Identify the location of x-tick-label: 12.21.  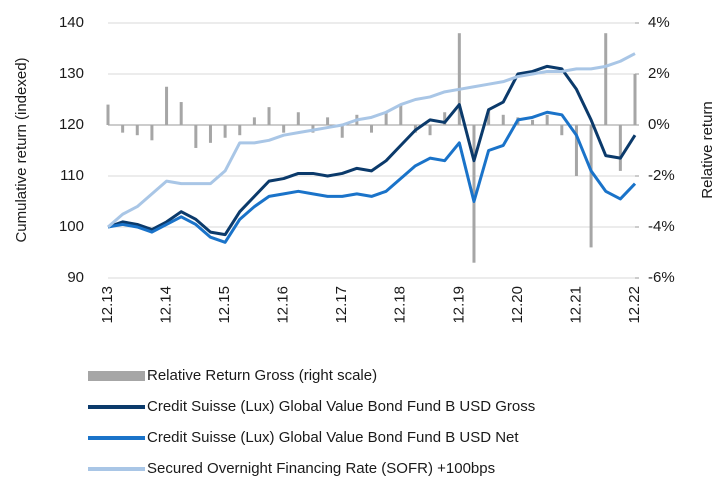
(575, 305).